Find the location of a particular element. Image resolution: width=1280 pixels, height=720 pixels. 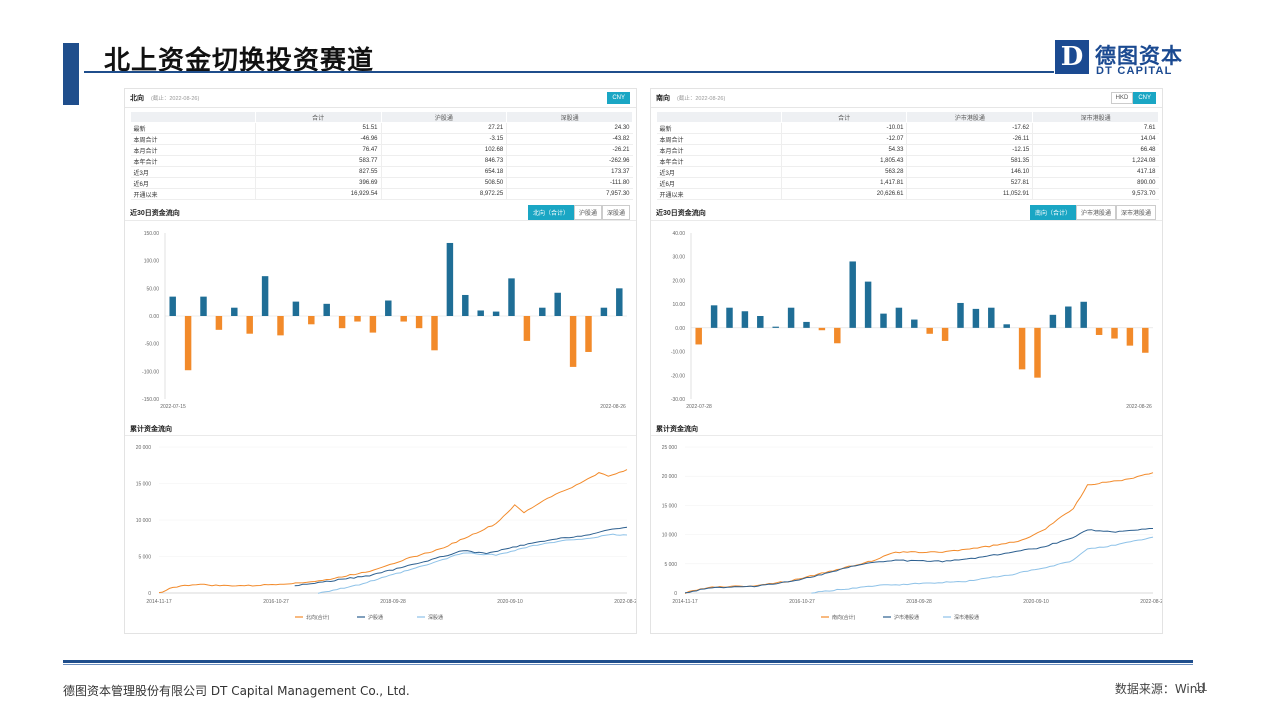

table-cell-label: 本月合计 is located at coordinates (719, 150).